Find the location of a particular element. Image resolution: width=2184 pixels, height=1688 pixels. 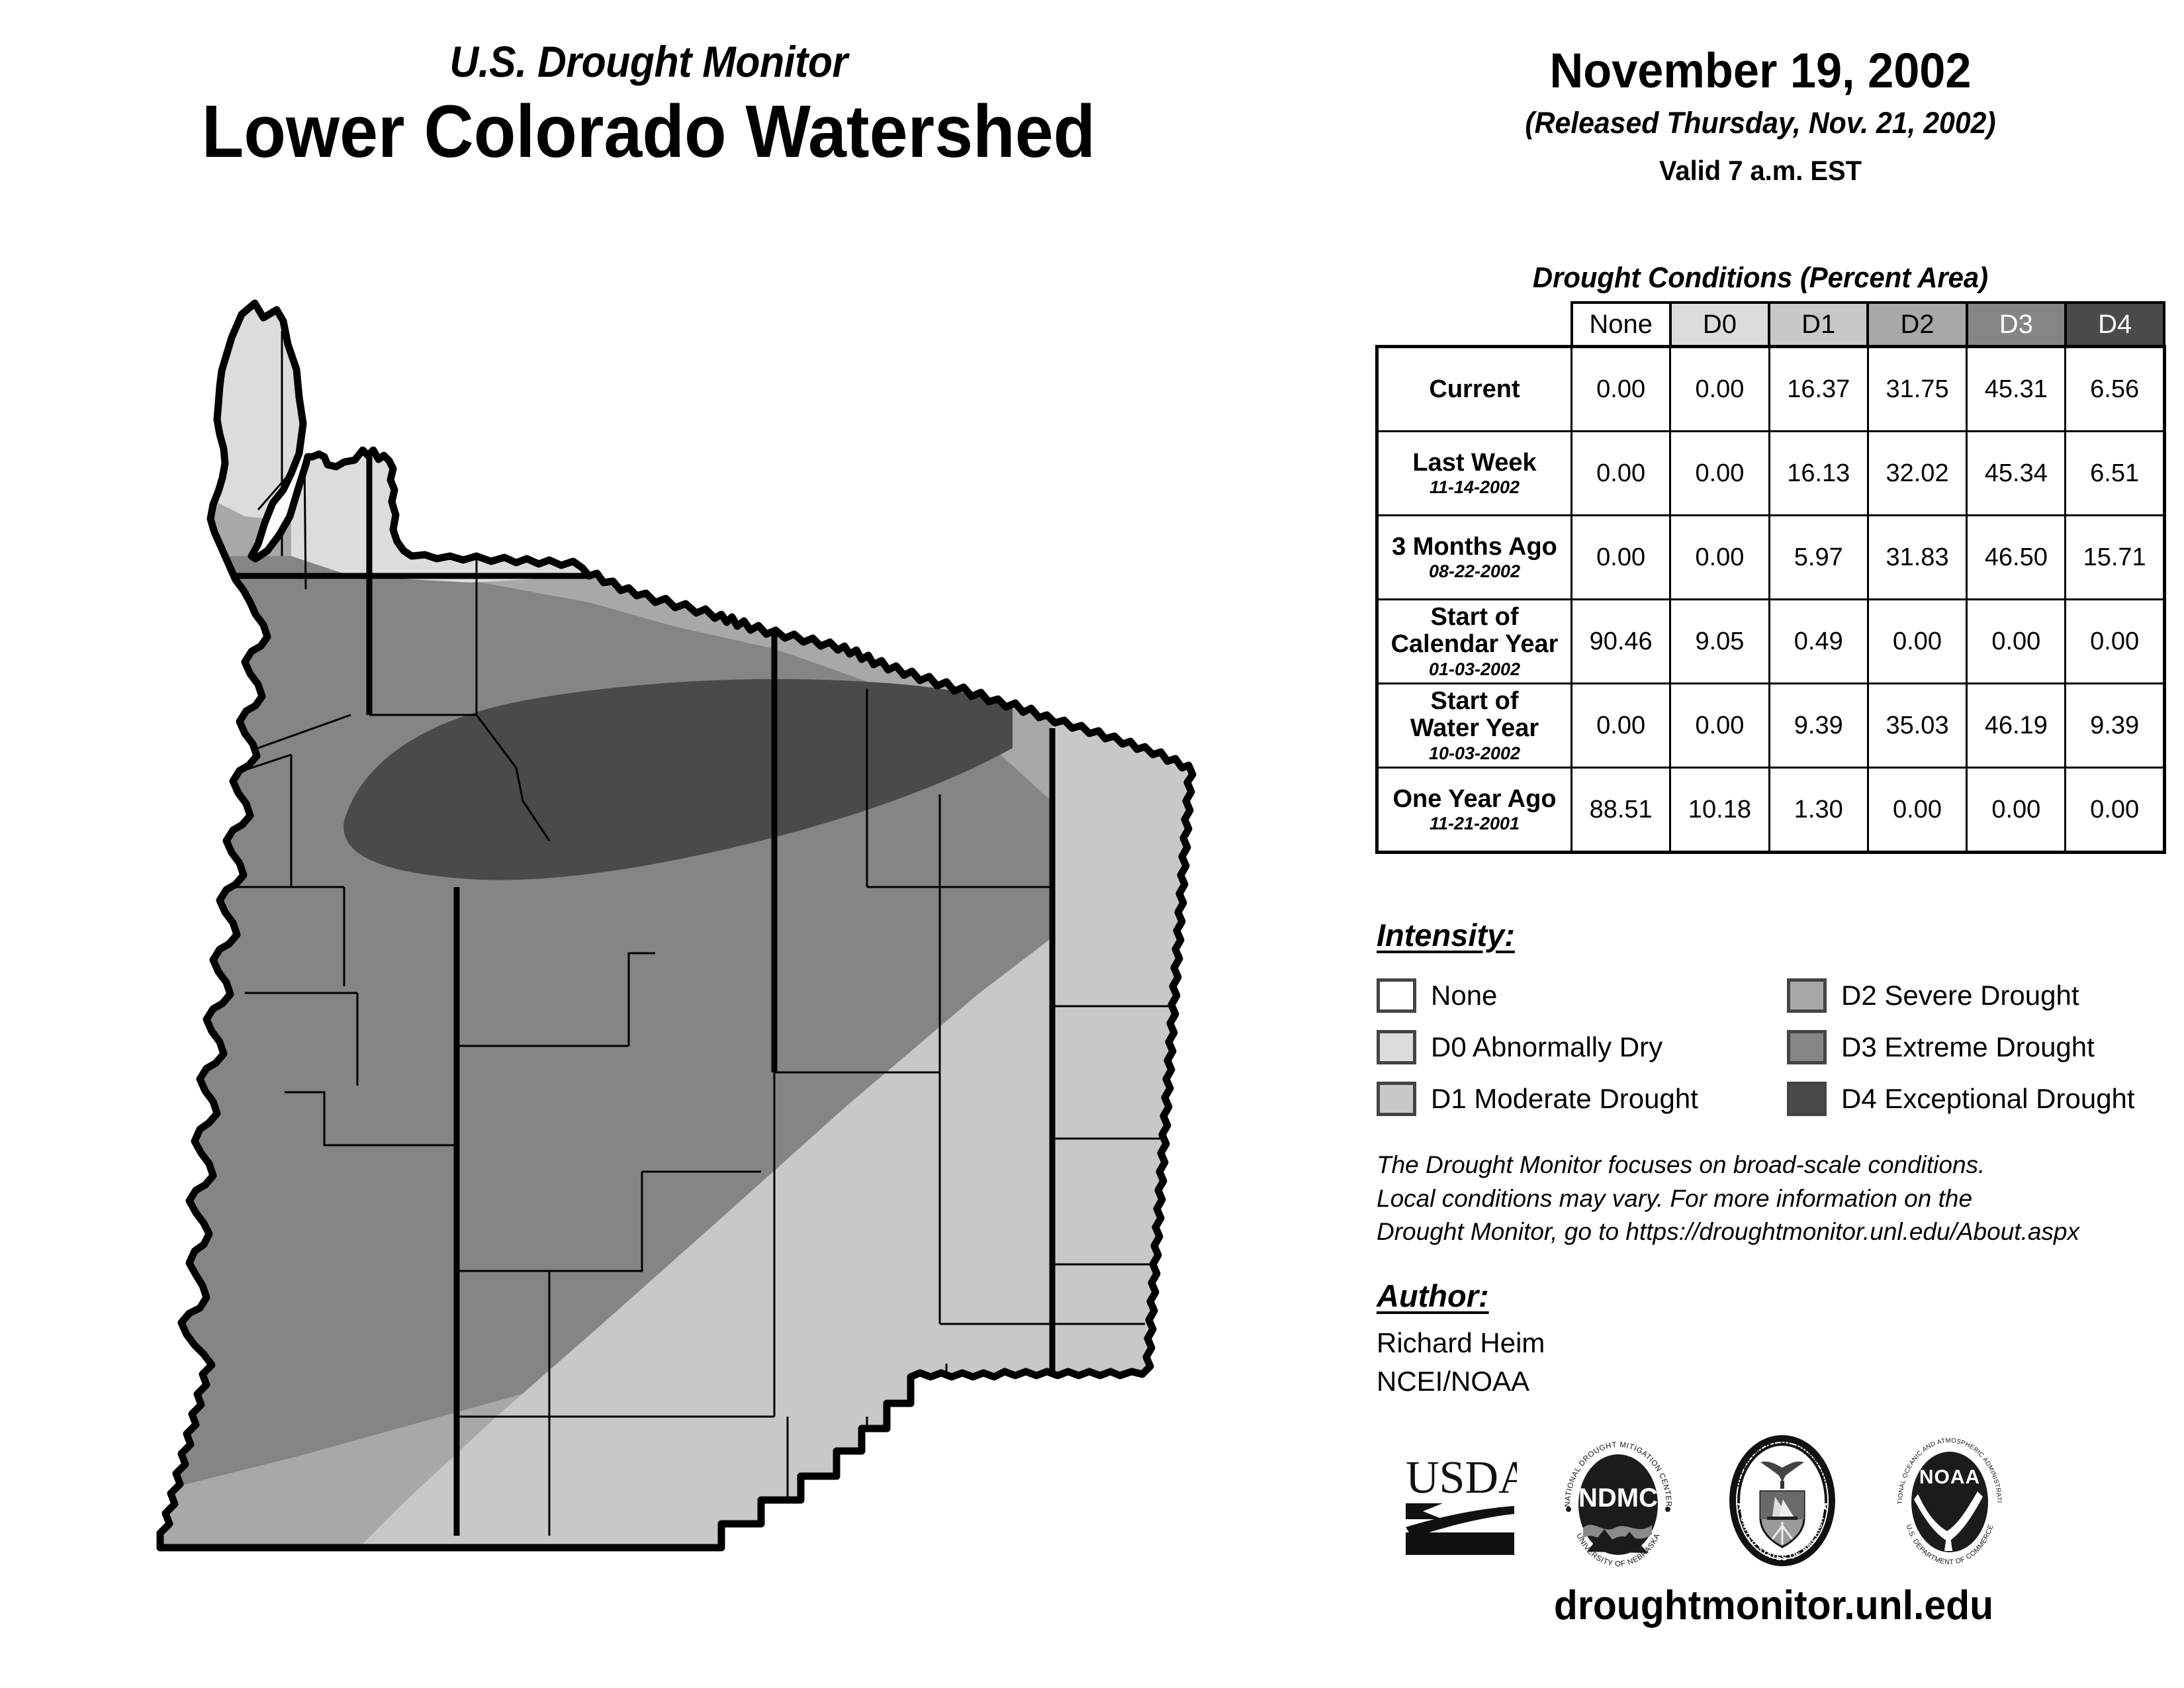

author-affiliation: NCEI/NOAA is located at coordinates (1453, 1381).